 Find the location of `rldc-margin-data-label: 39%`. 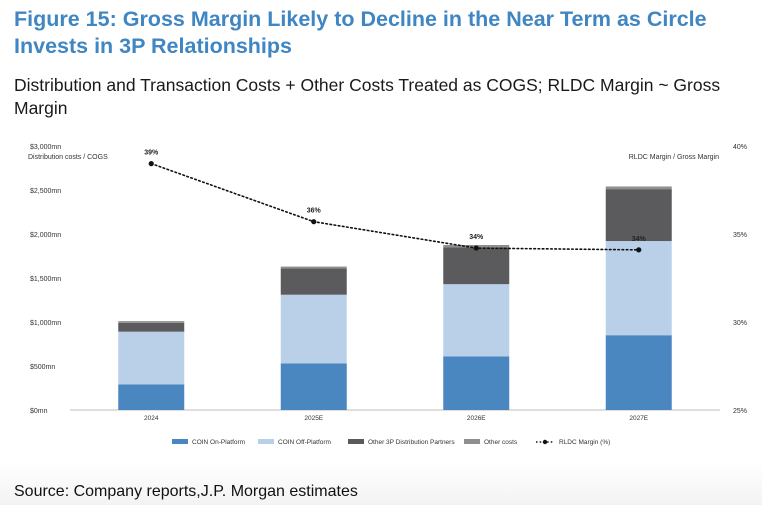

rldc-margin-data-label: 39% is located at coordinates (151, 153).